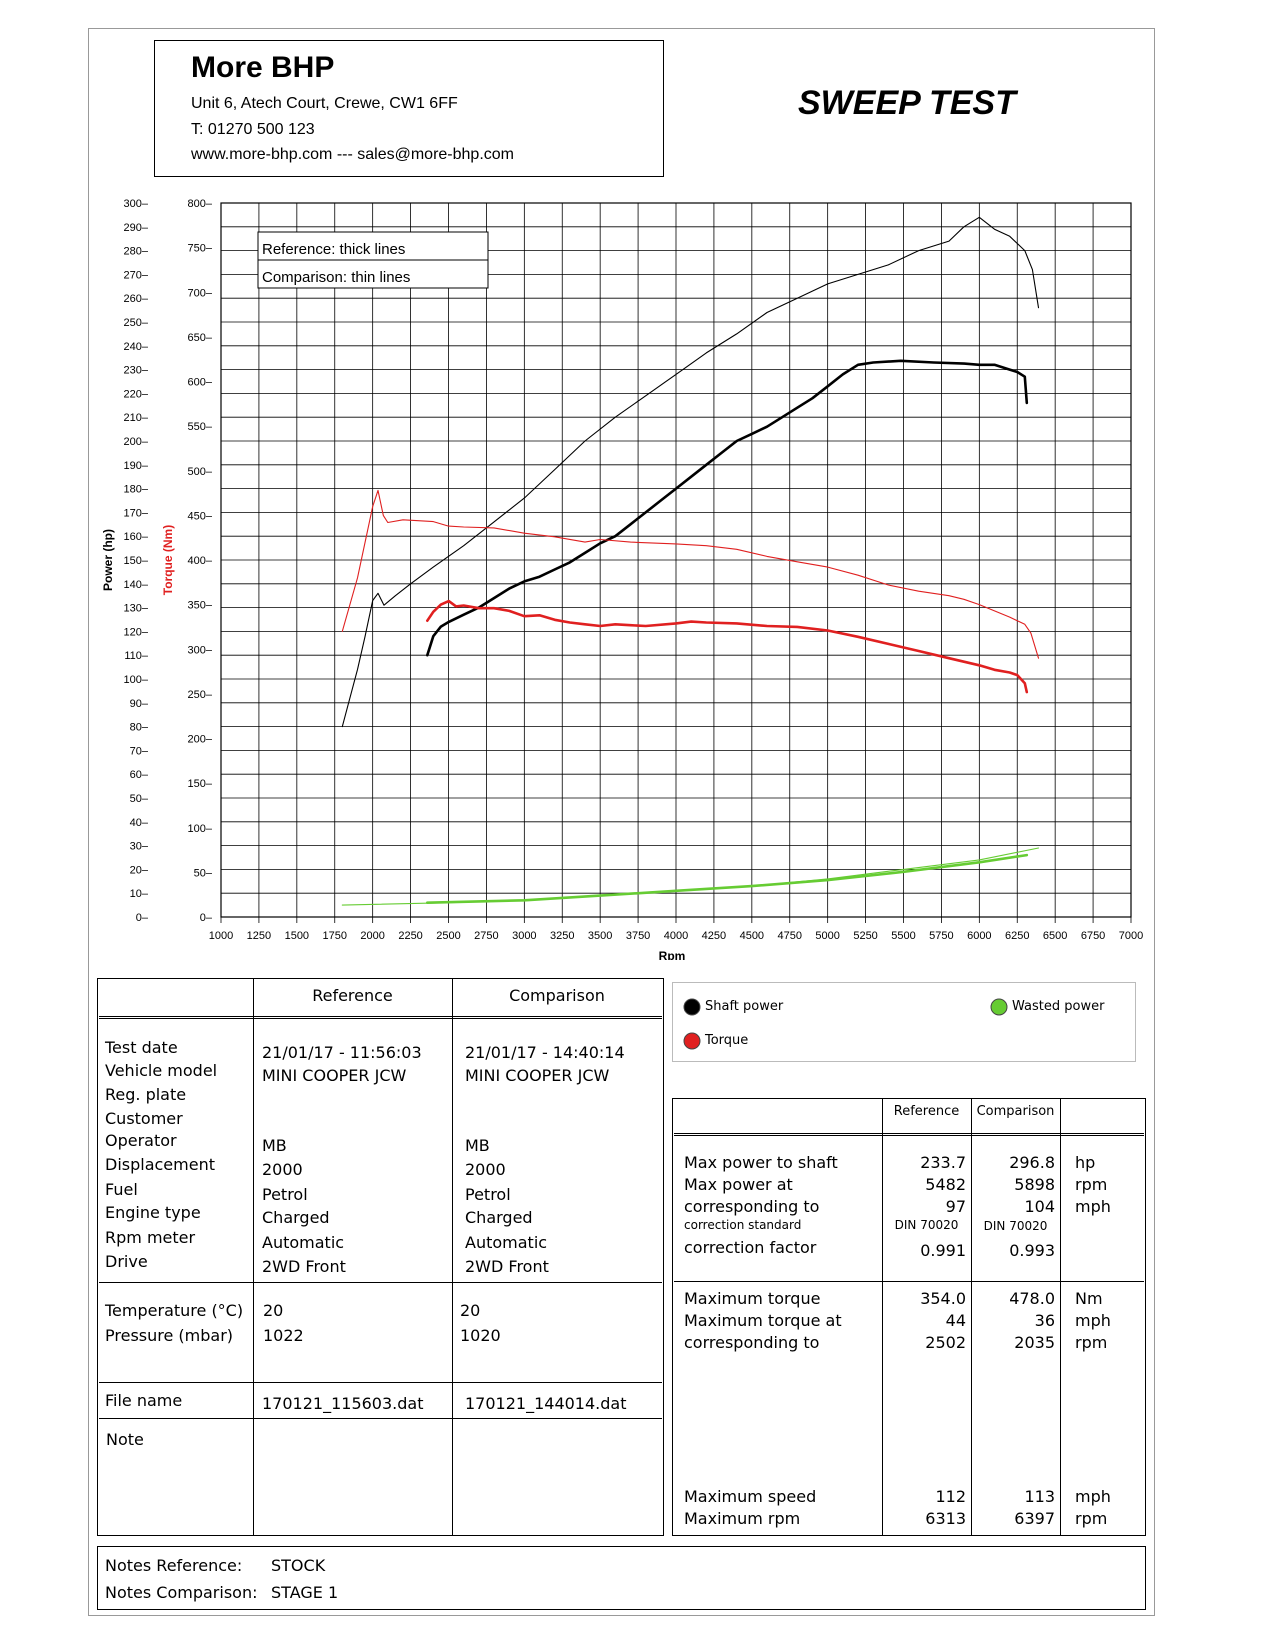 This screenshot has width=1275, height=1650. Describe the element at coordinates (380, 1017) in the screenshot. I see `info-header-rule` at that location.